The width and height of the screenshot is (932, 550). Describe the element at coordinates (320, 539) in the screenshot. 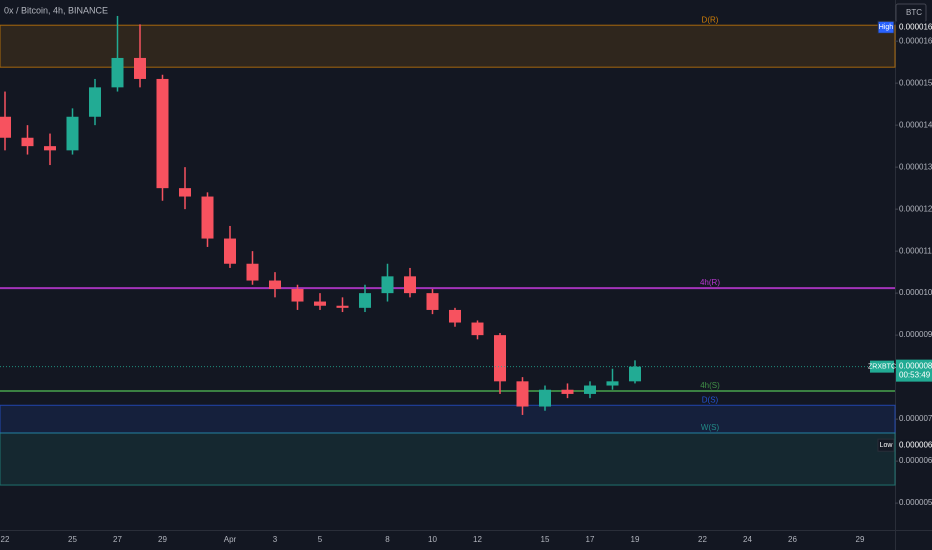

I see `x-tick-label: 5` at that location.